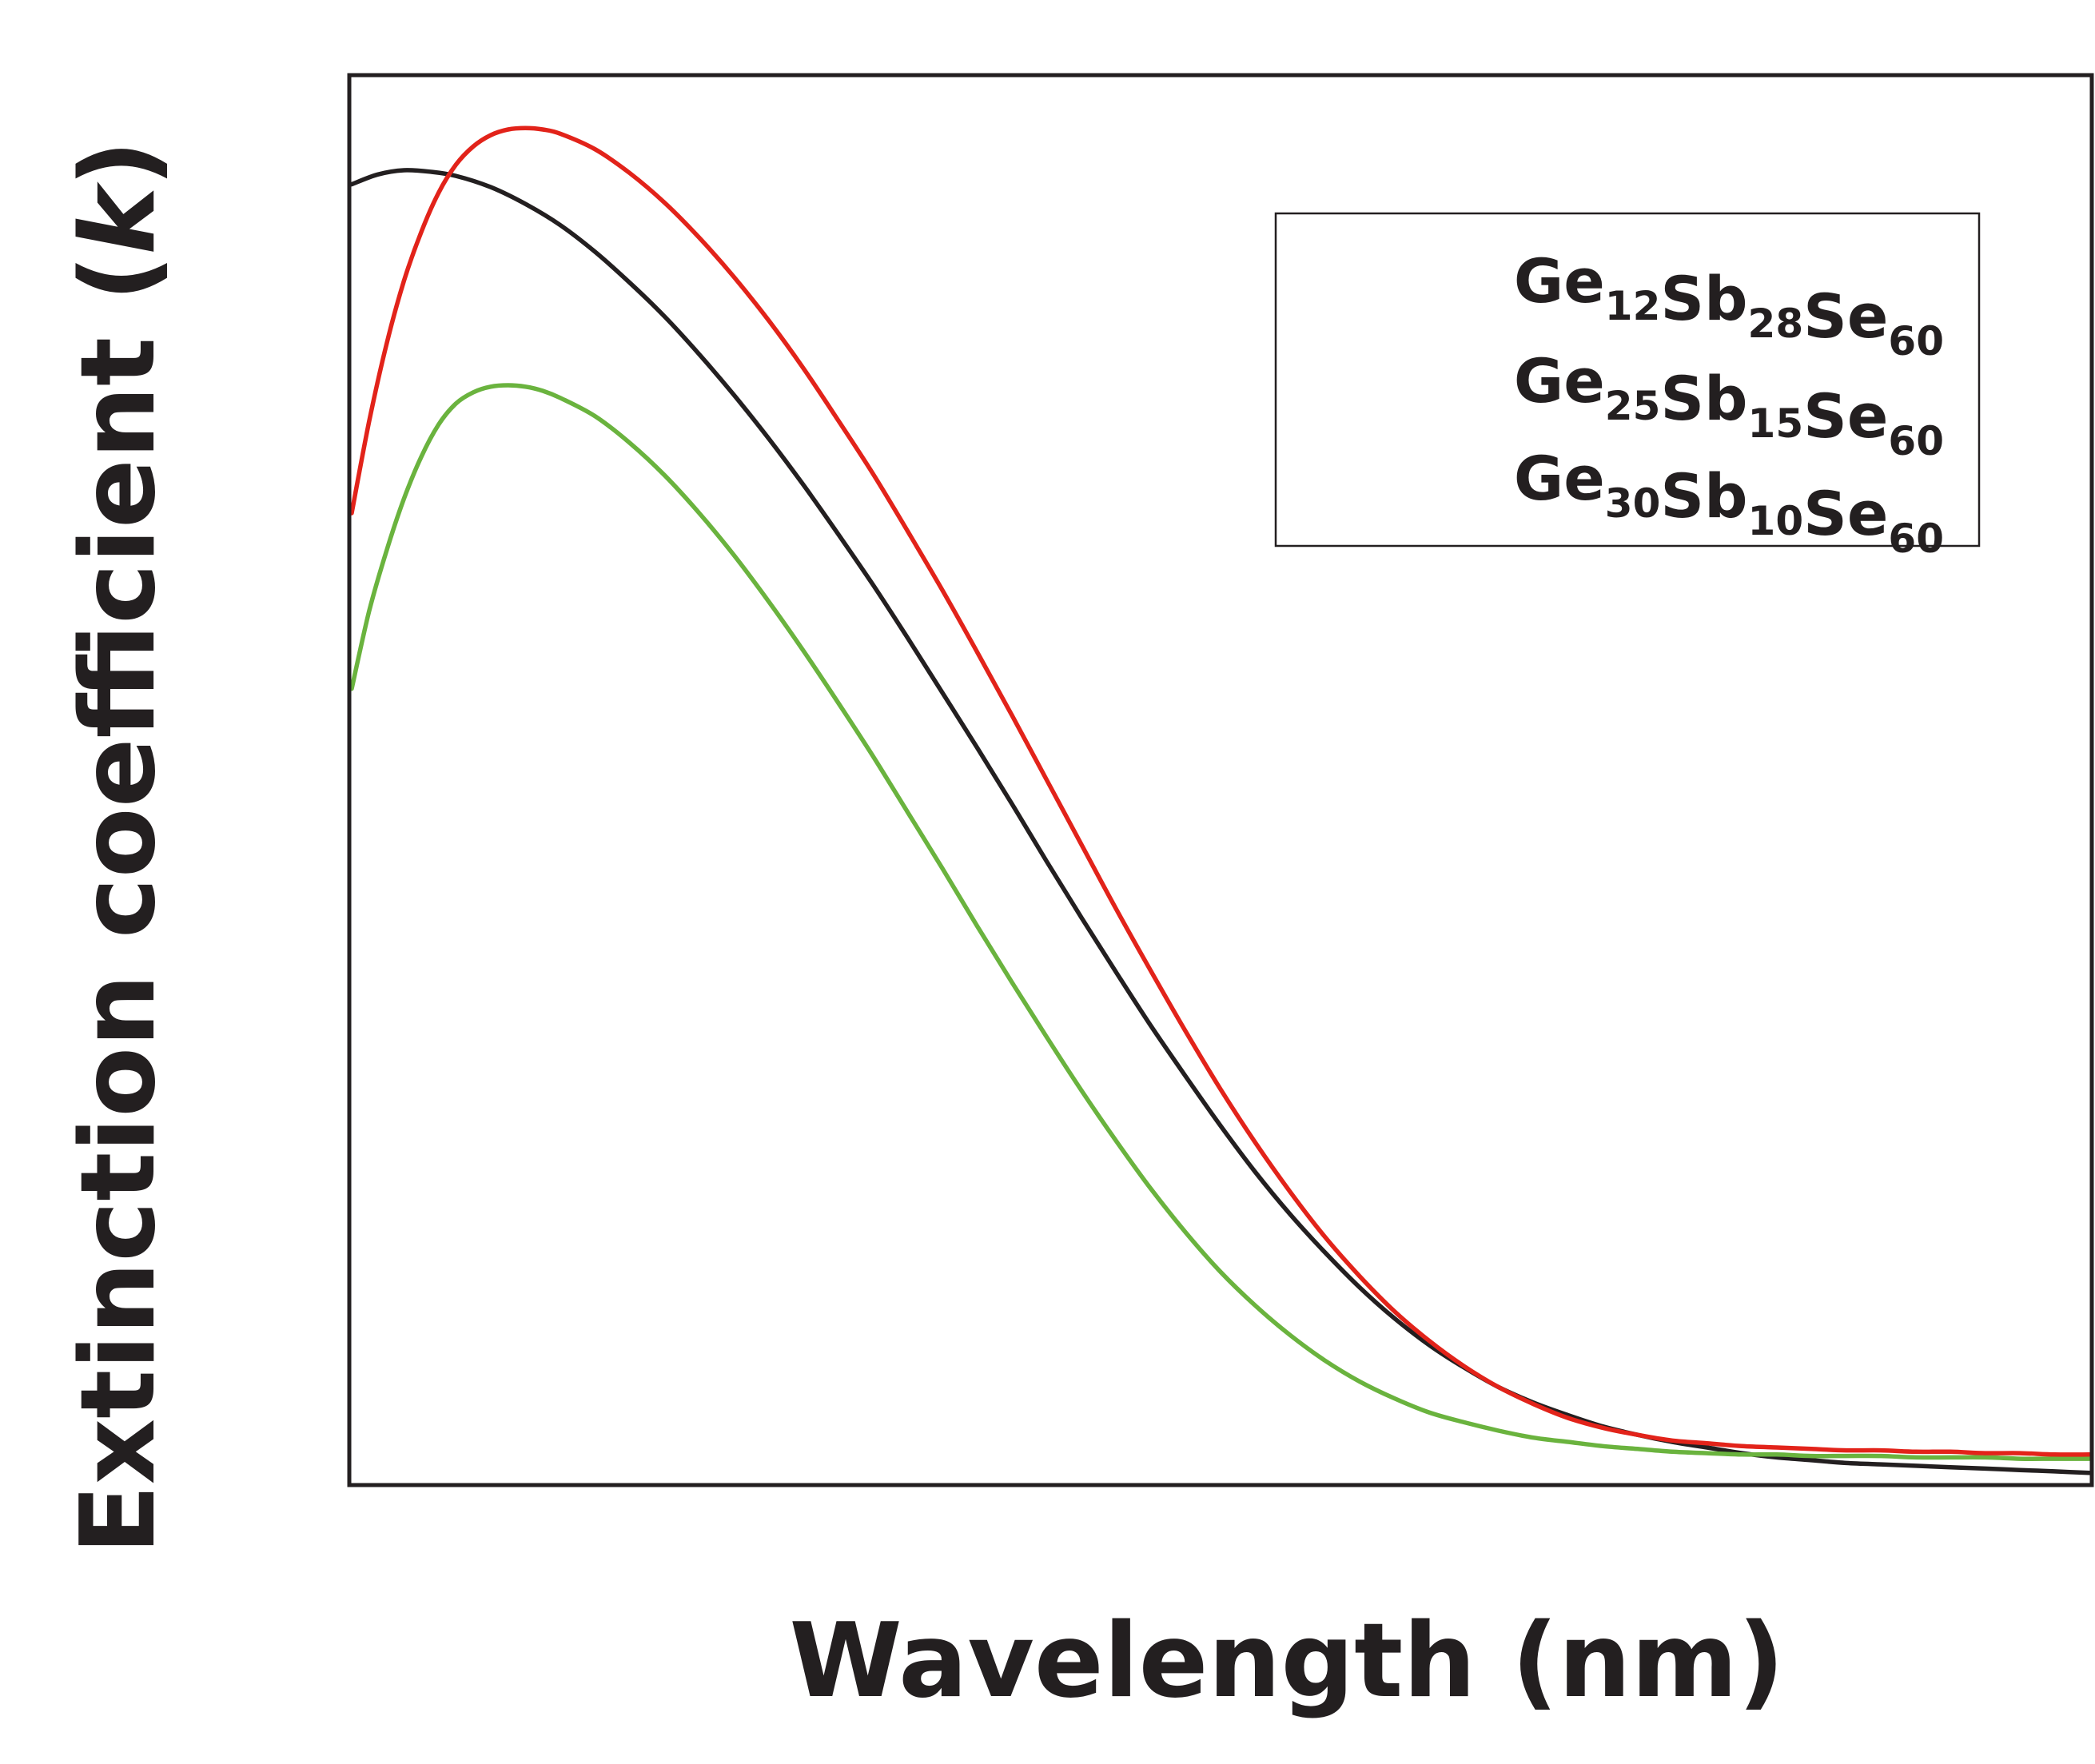  Describe the element at coordinates (1729, 502) in the screenshot. I see `legend-entry-ge30sb10se60: Ge30Sb10Se60` at that location.